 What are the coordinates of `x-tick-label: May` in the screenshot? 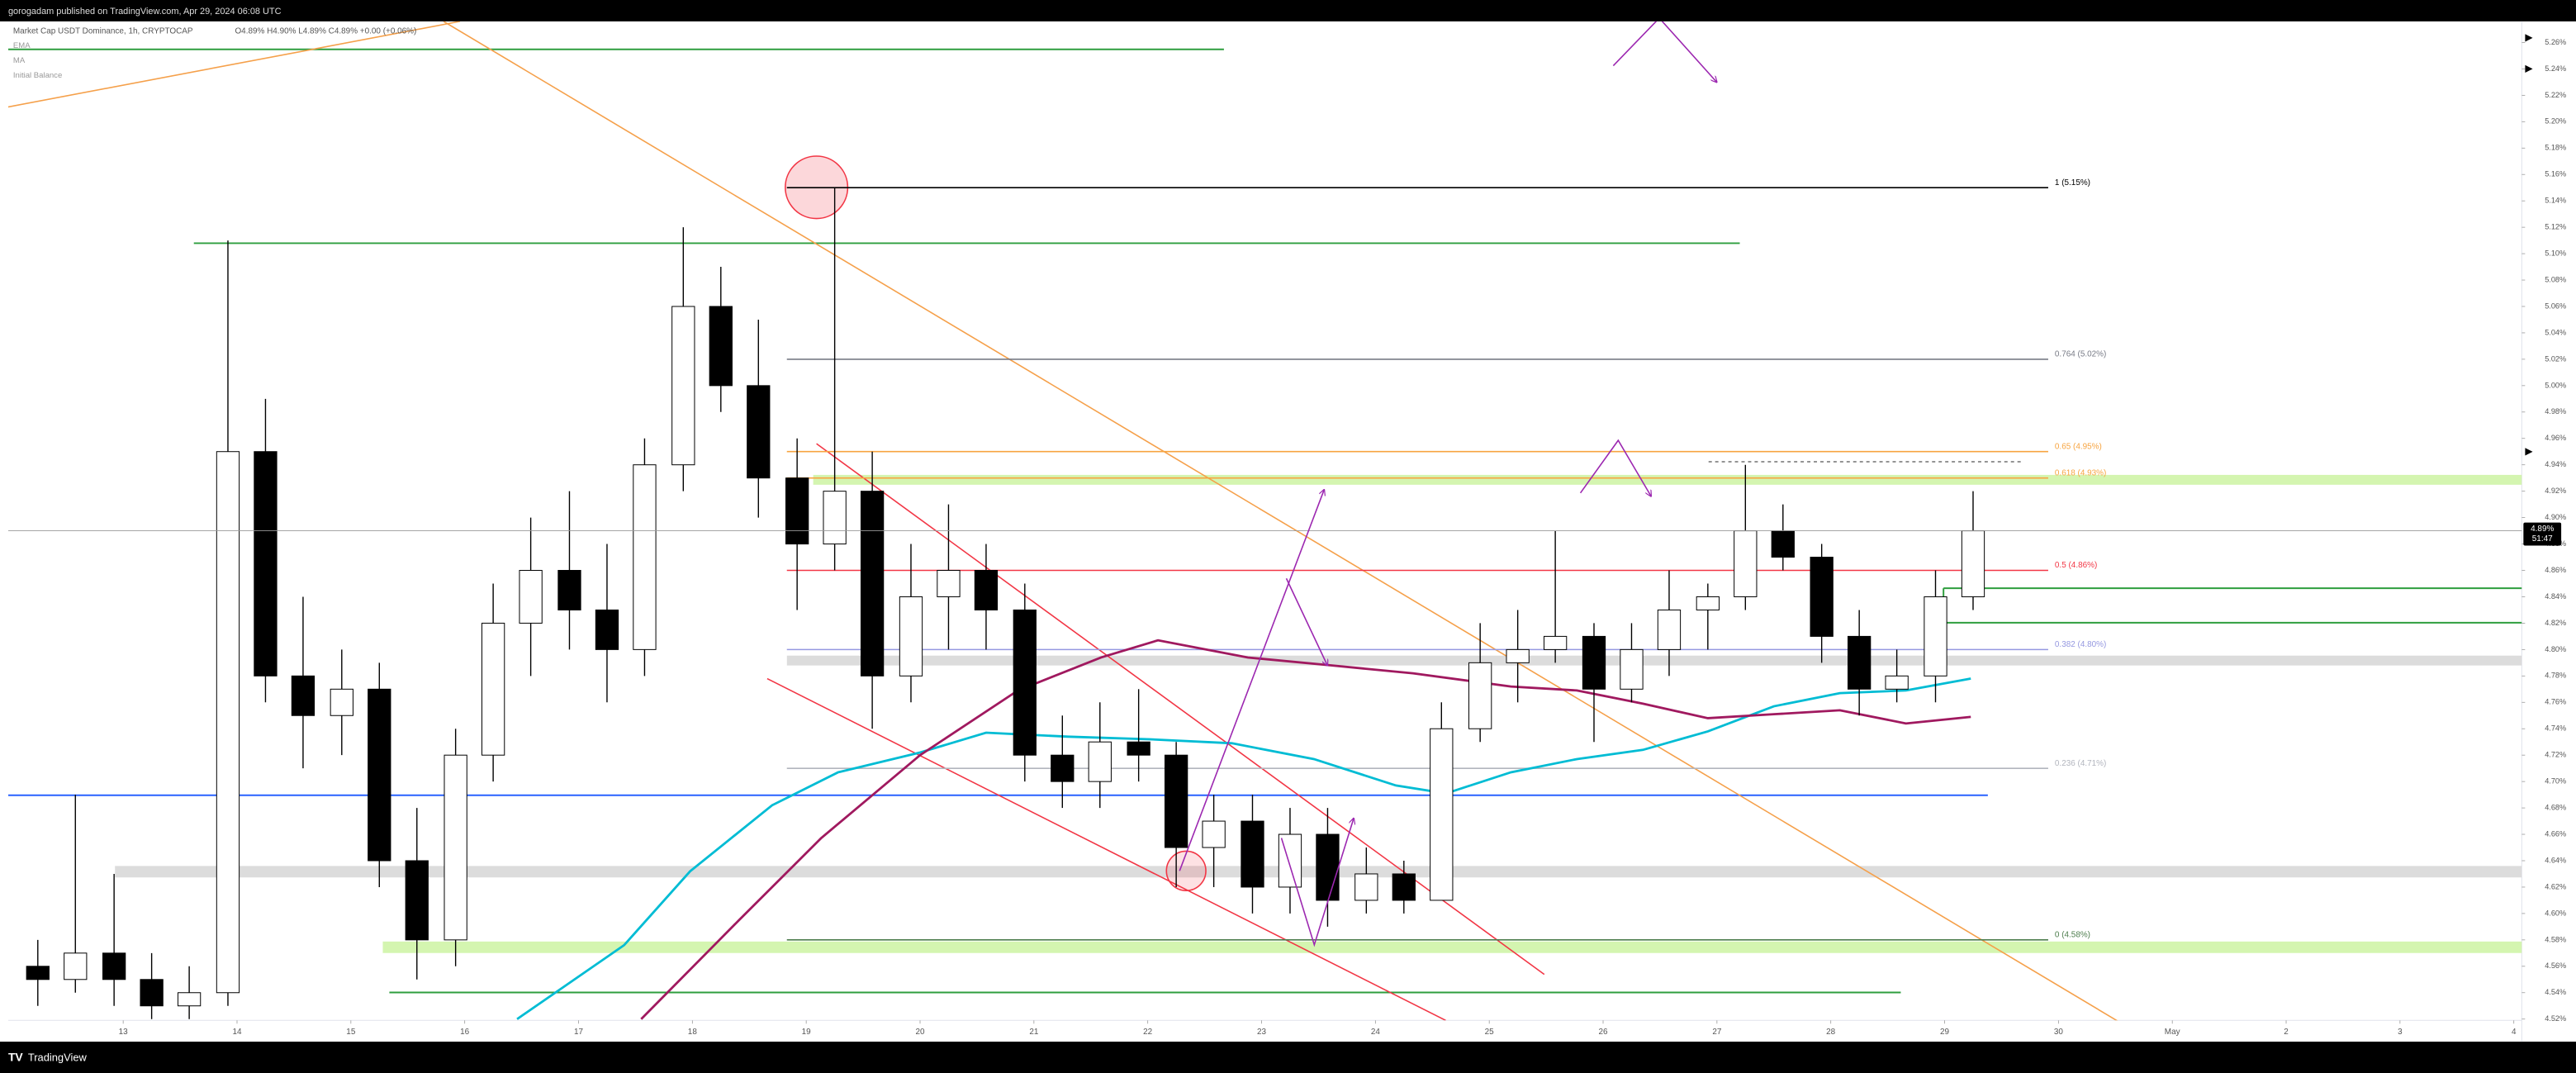 It's located at (2172, 1032).